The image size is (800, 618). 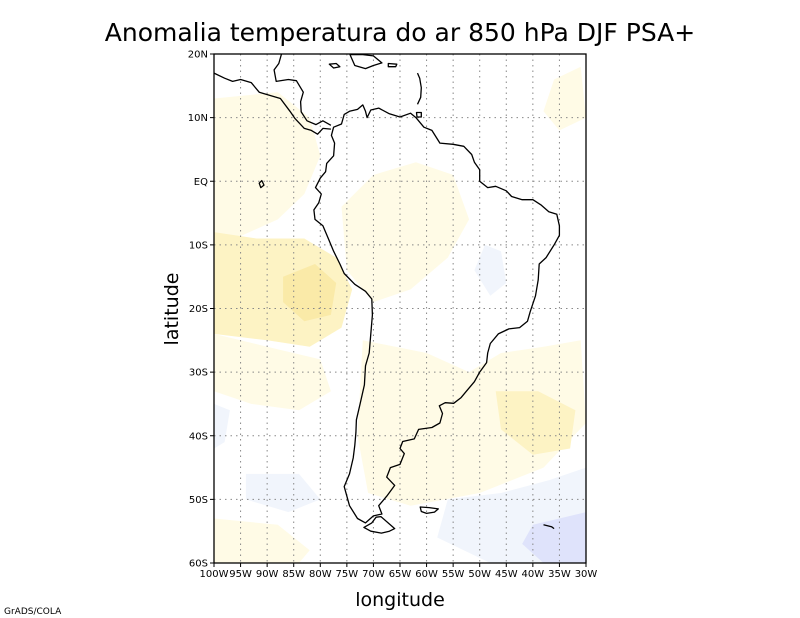 I want to click on coastline-galapagos, so click(x=261, y=184).